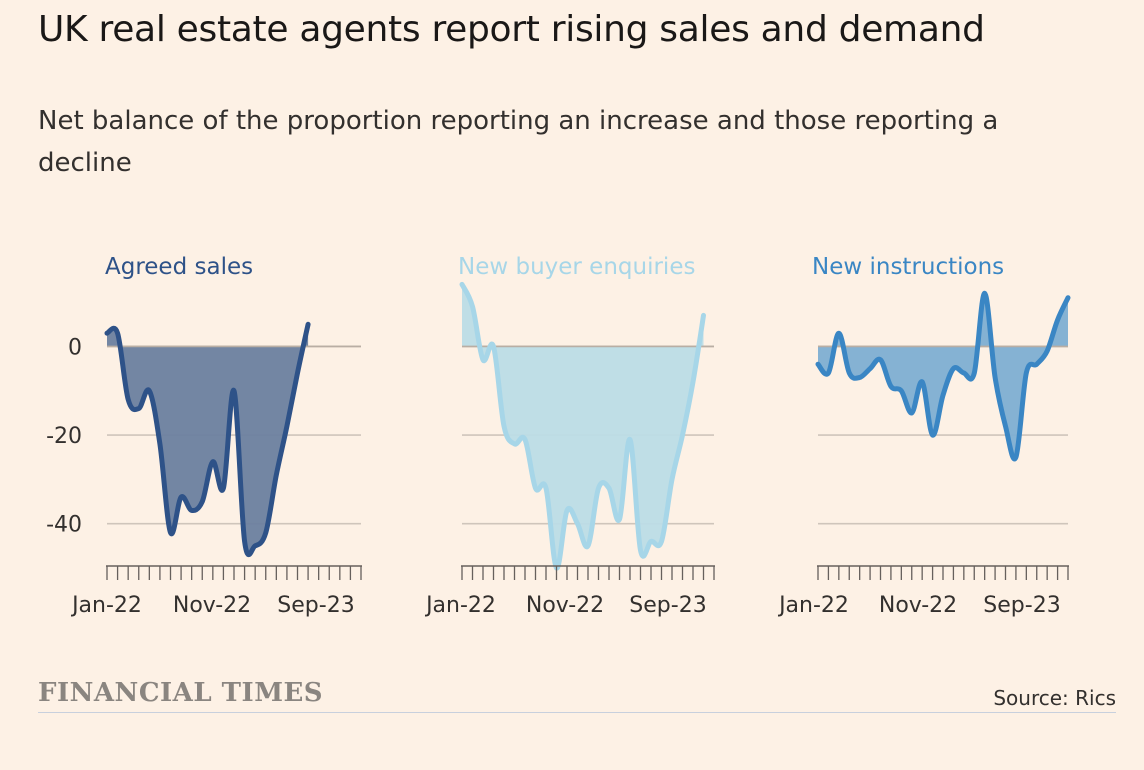 This screenshot has height=770, width=1144. Describe the element at coordinates (576, 267) in the screenshot. I see `panel-title-new-buyer-enquiries: New buyer enquiries` at that location.